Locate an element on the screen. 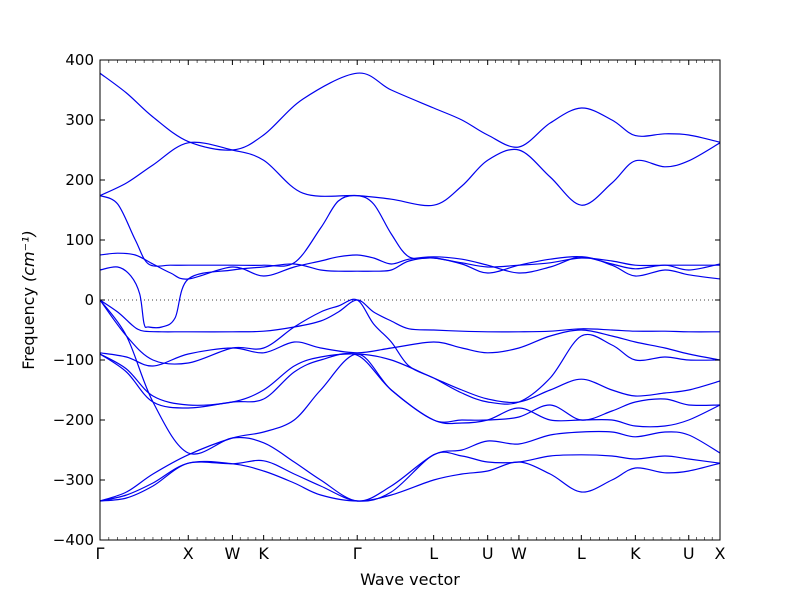 The width and height of the screenshot is (800, 600). y-tick-label: 200 is located at coordinates (79, 180).